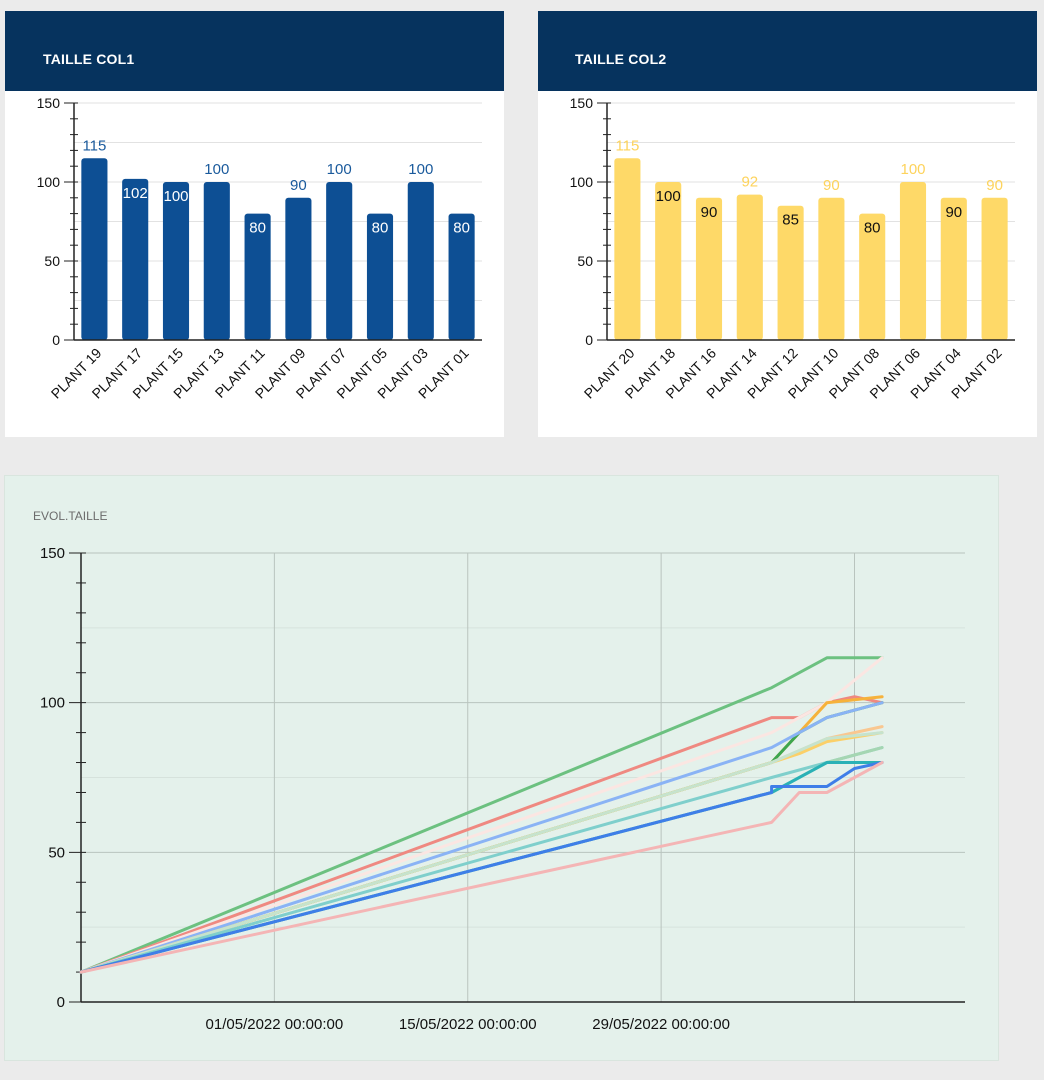 This screenshot has width=1044, height=1080. Describe the element at coordinates (89, 59) in the screenshot. I see `card-title: TAILLE COL1` at that location.